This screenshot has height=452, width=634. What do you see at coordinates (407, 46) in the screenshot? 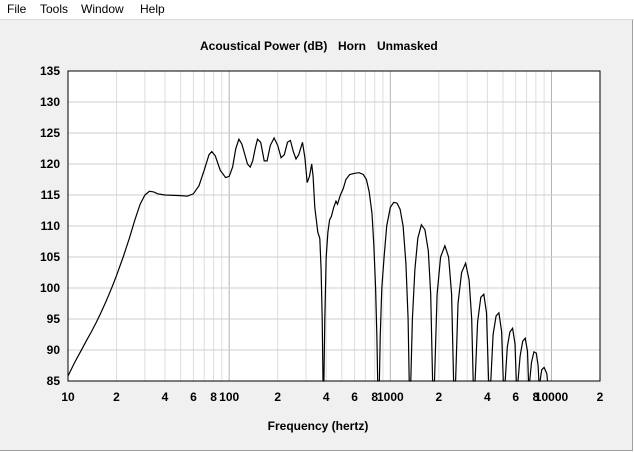
I see `chart-title-unmasked: Unmasked` at bounding box center [407, 46].